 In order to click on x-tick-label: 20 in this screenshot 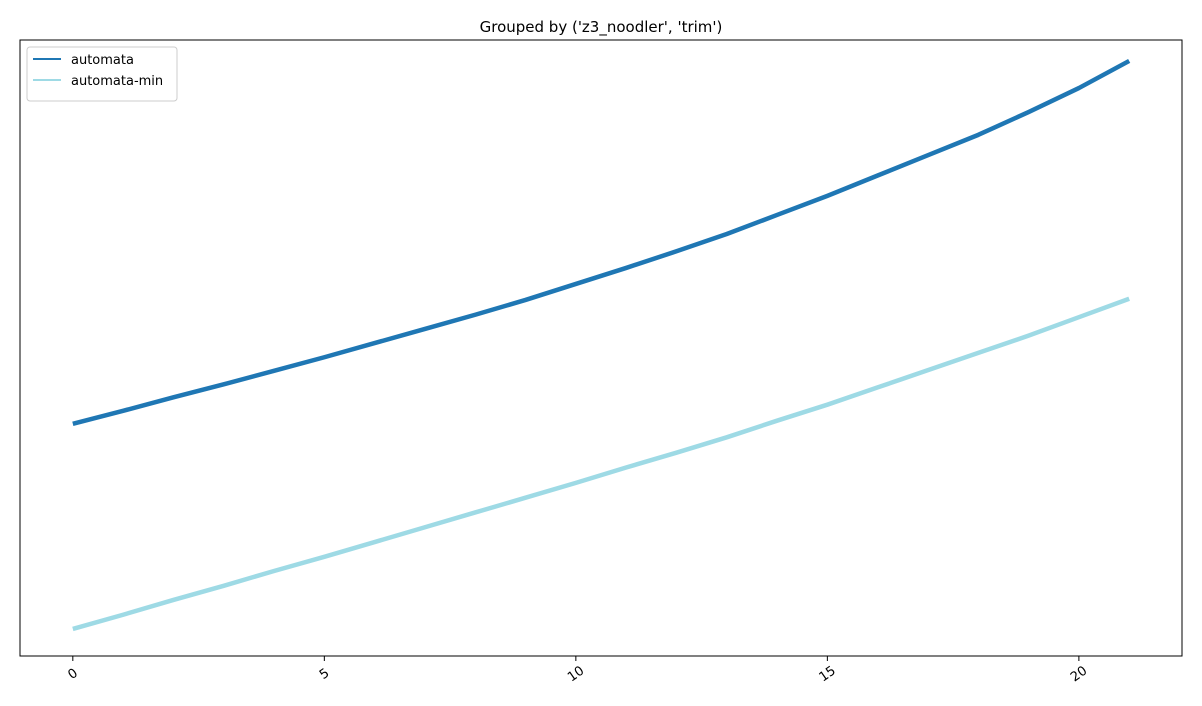, I will do `click(1079, 675)`.